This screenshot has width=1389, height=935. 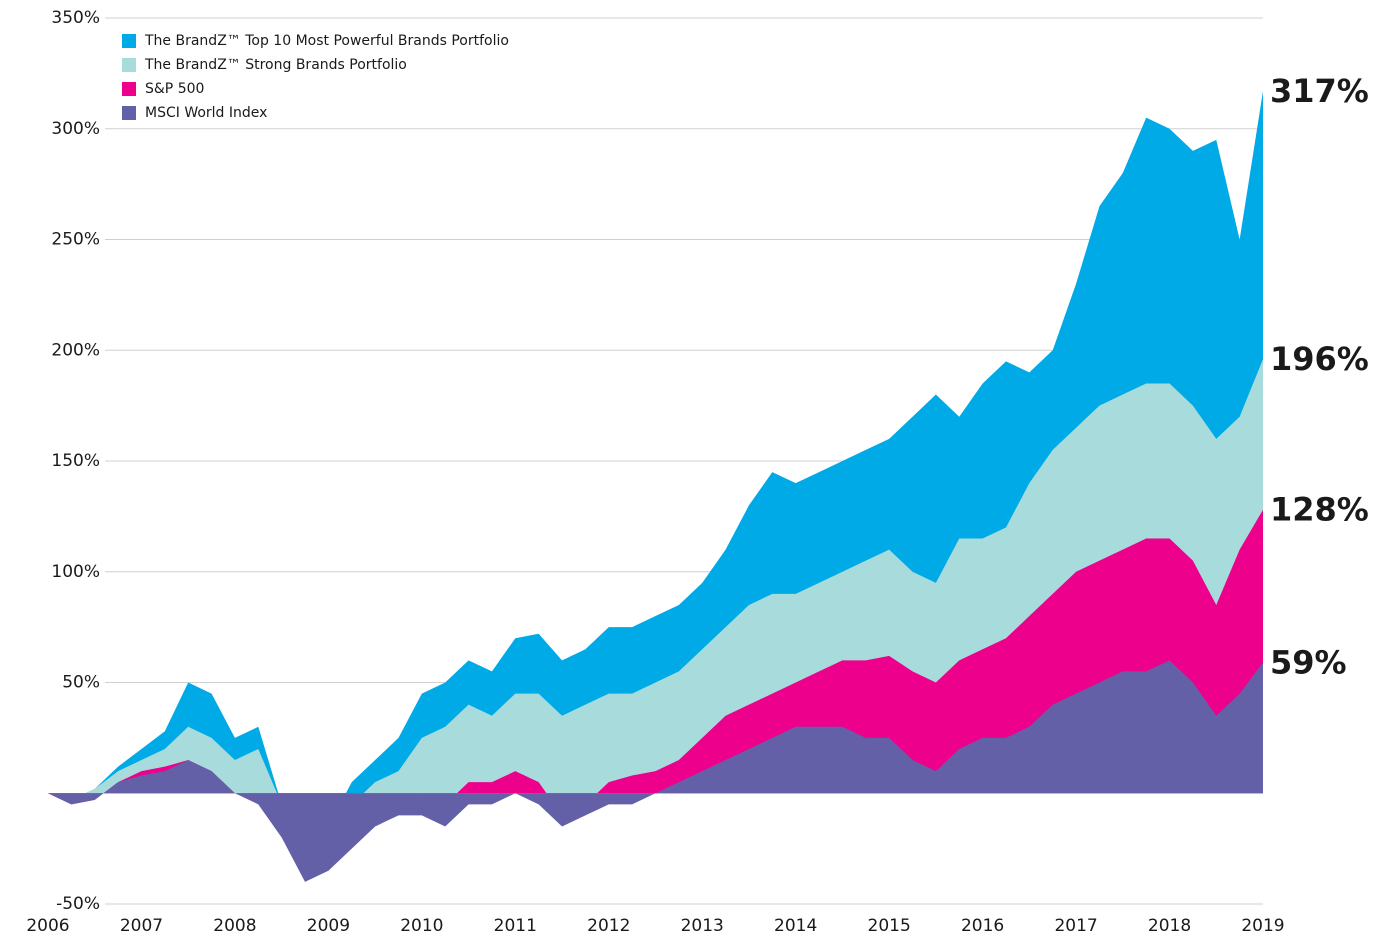 I want to click on end-label: 196%, so click(x=1319, y=359).